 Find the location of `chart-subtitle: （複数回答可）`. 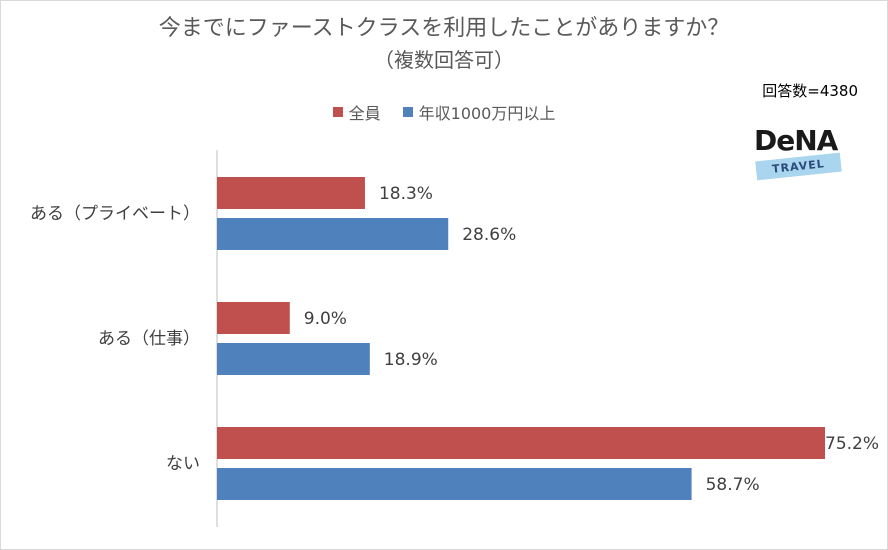

chart-subtitle: （複数回答可） is located at coordinates (444, 60).